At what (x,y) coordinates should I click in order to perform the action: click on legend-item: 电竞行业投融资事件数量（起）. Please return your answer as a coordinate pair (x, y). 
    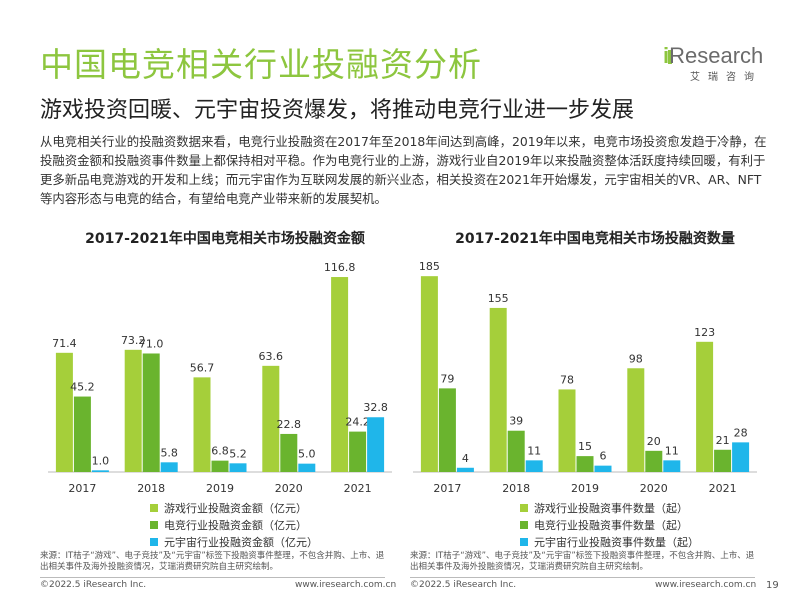
    Looking at the image, I should click on (609, 525).